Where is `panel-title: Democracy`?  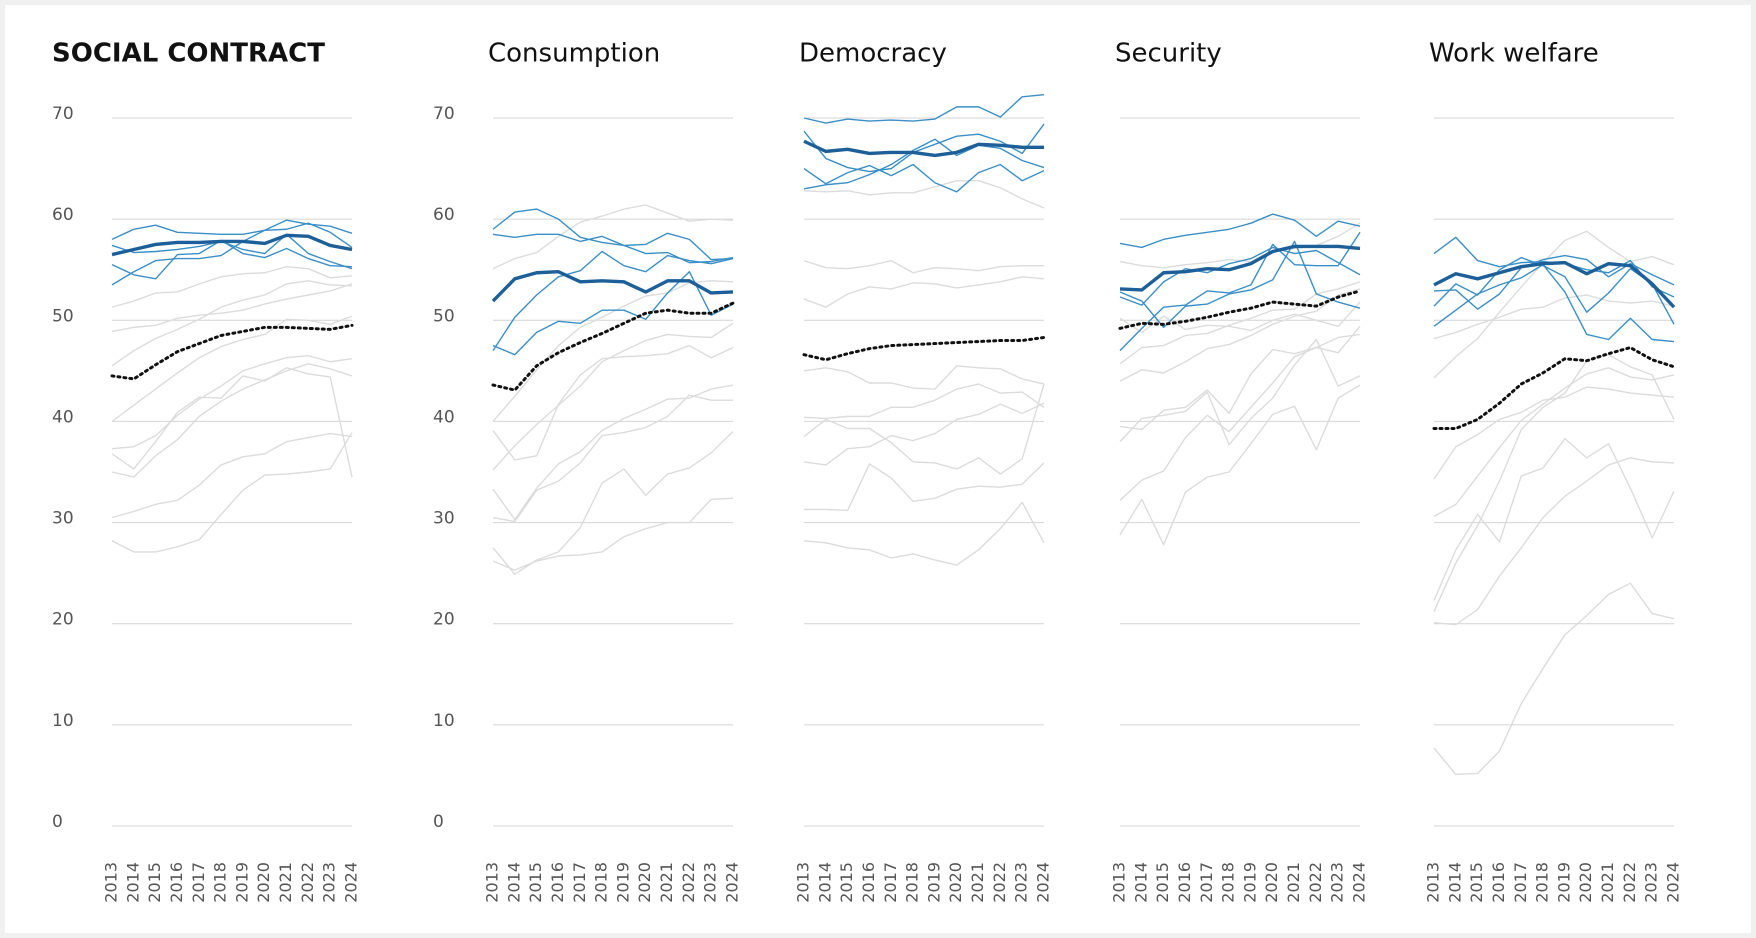
panel-title: Democracy is located at coordinates (873, 54).